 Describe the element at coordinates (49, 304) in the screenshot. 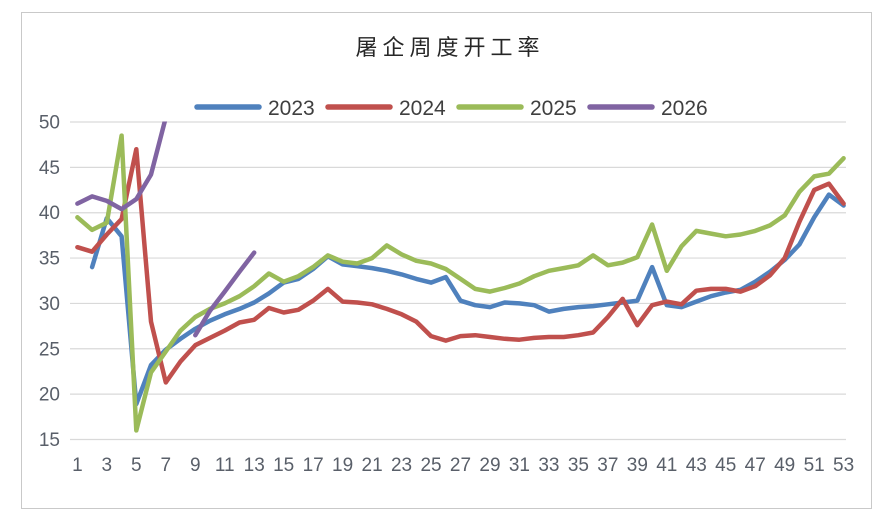

I see `y-tick-label: 30` at that location.